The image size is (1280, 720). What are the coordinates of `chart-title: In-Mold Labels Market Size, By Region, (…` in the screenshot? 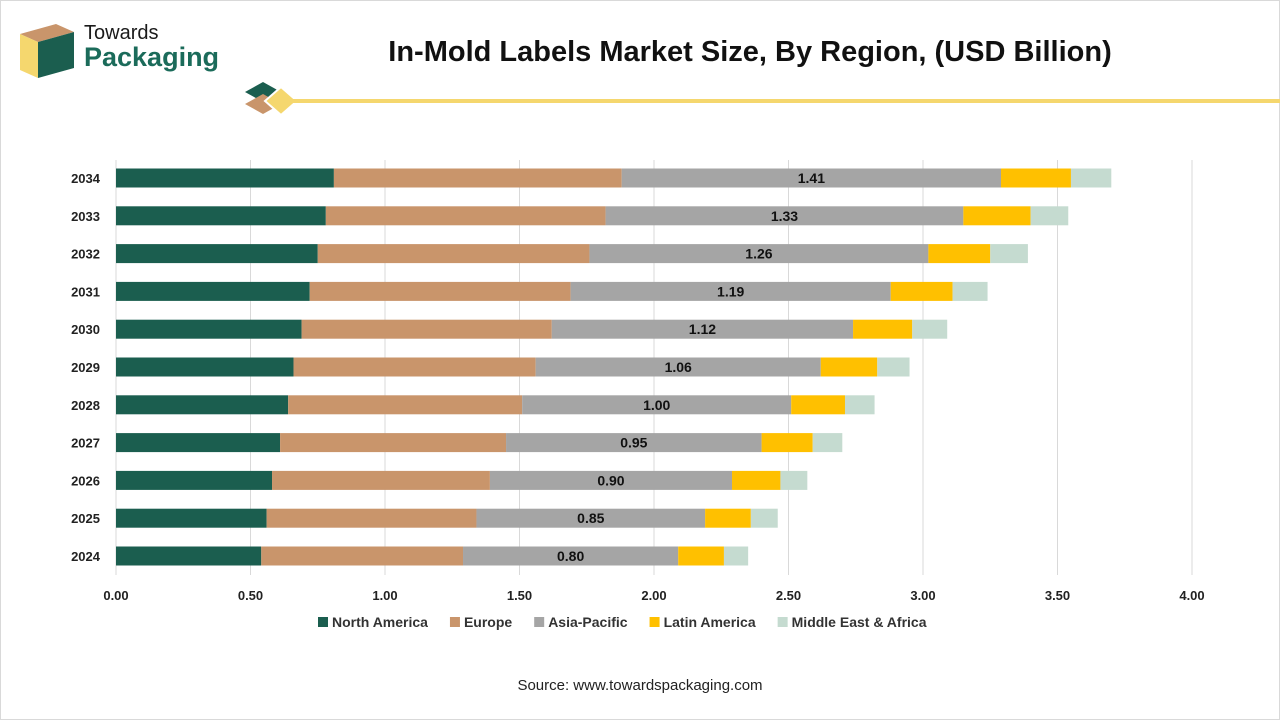 It's located at (750, 52).